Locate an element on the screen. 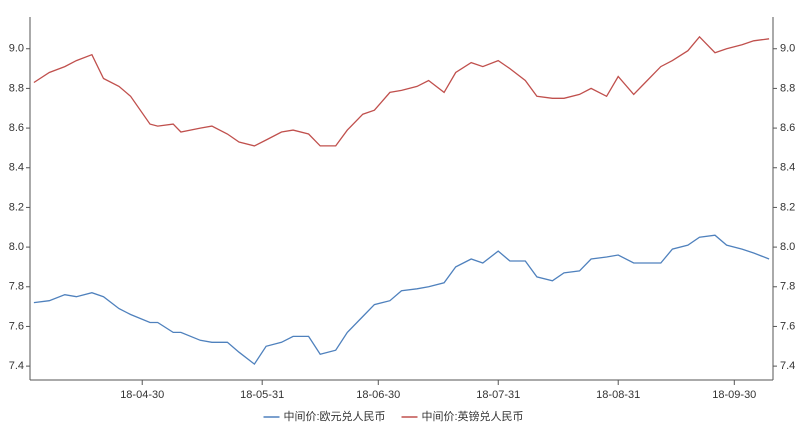 The image size is (800, 427). x-tick-label: 18-05-31 is located at coordinates (262, 395).